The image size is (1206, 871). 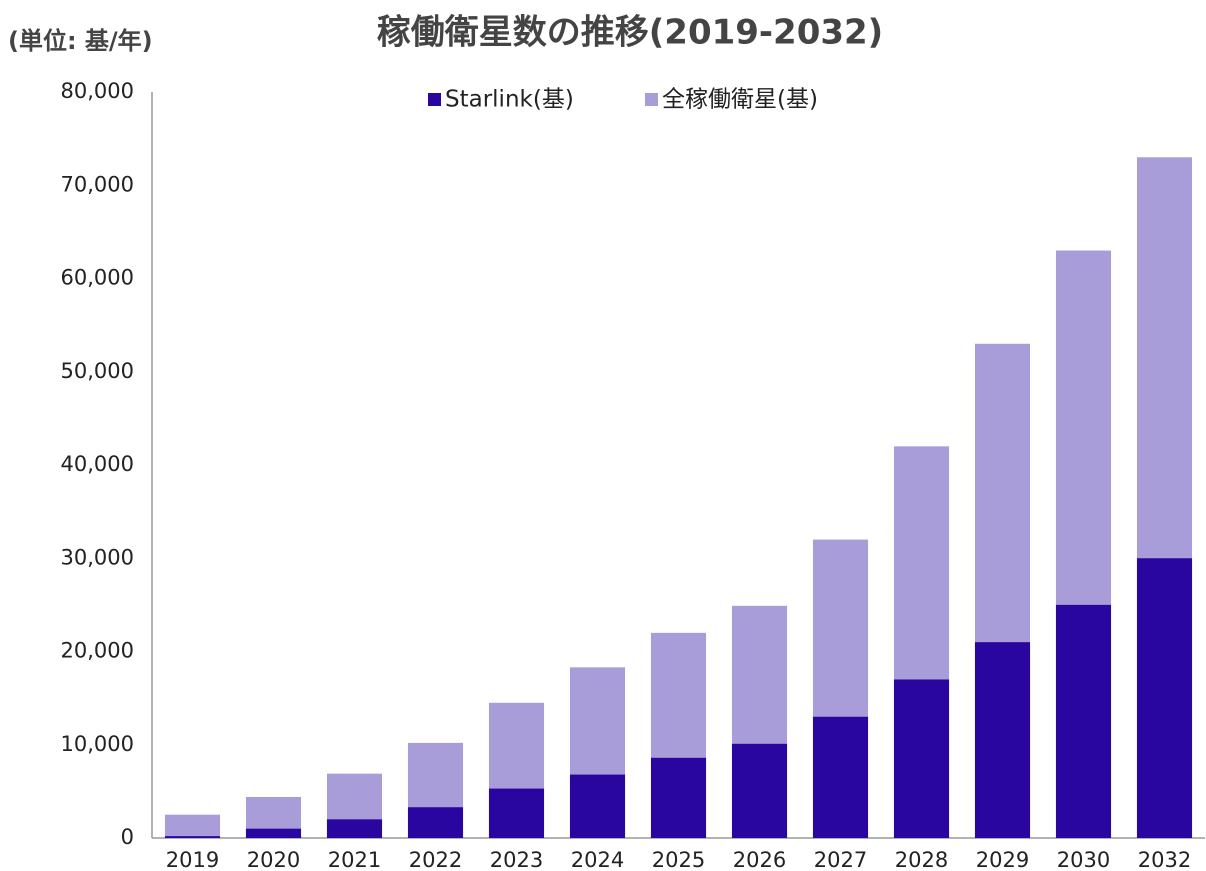 What do you see at coordinates (97, 371) in the screenshot?
I see `y-tick-label: 50,000` at bounding box center [97, 371].